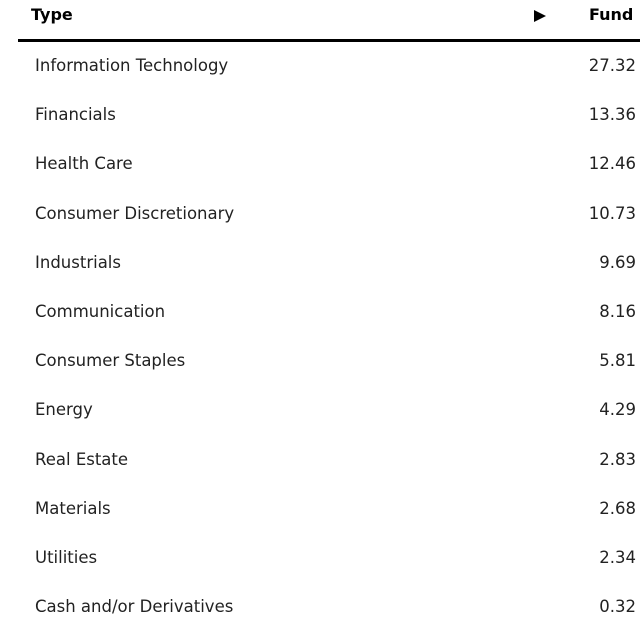 The image size is (640, 624). Describe the element at coordinates (617, 262) in the screenshot. I see `fund-weight: 9.69` at that location.